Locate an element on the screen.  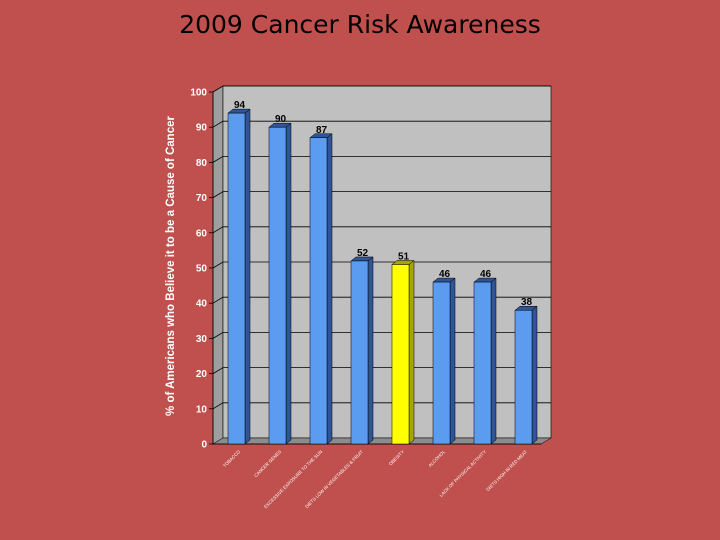
y-tick-label: 100 is located at coordinates (198, 93).